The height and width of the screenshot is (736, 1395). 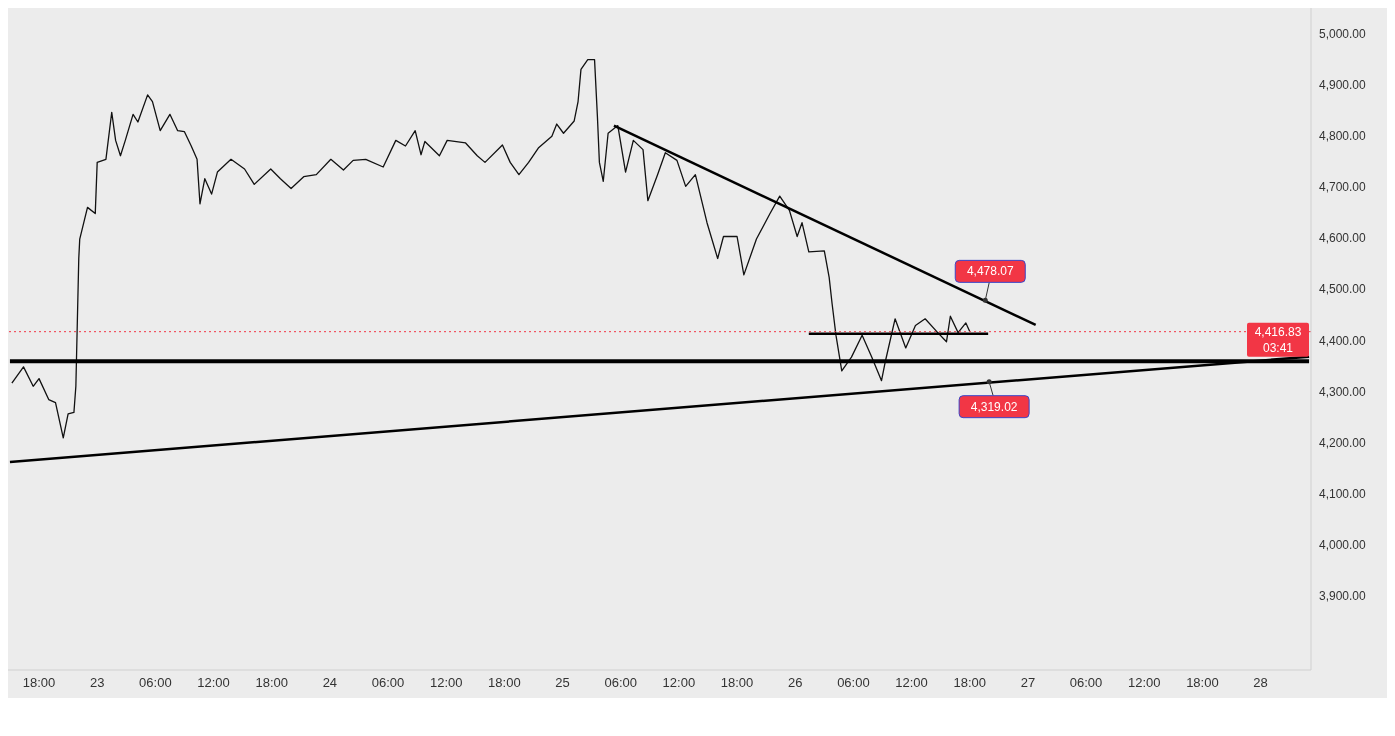 I want to click on y-tick-label: 4,800.00, so click(x=1343, y=136).